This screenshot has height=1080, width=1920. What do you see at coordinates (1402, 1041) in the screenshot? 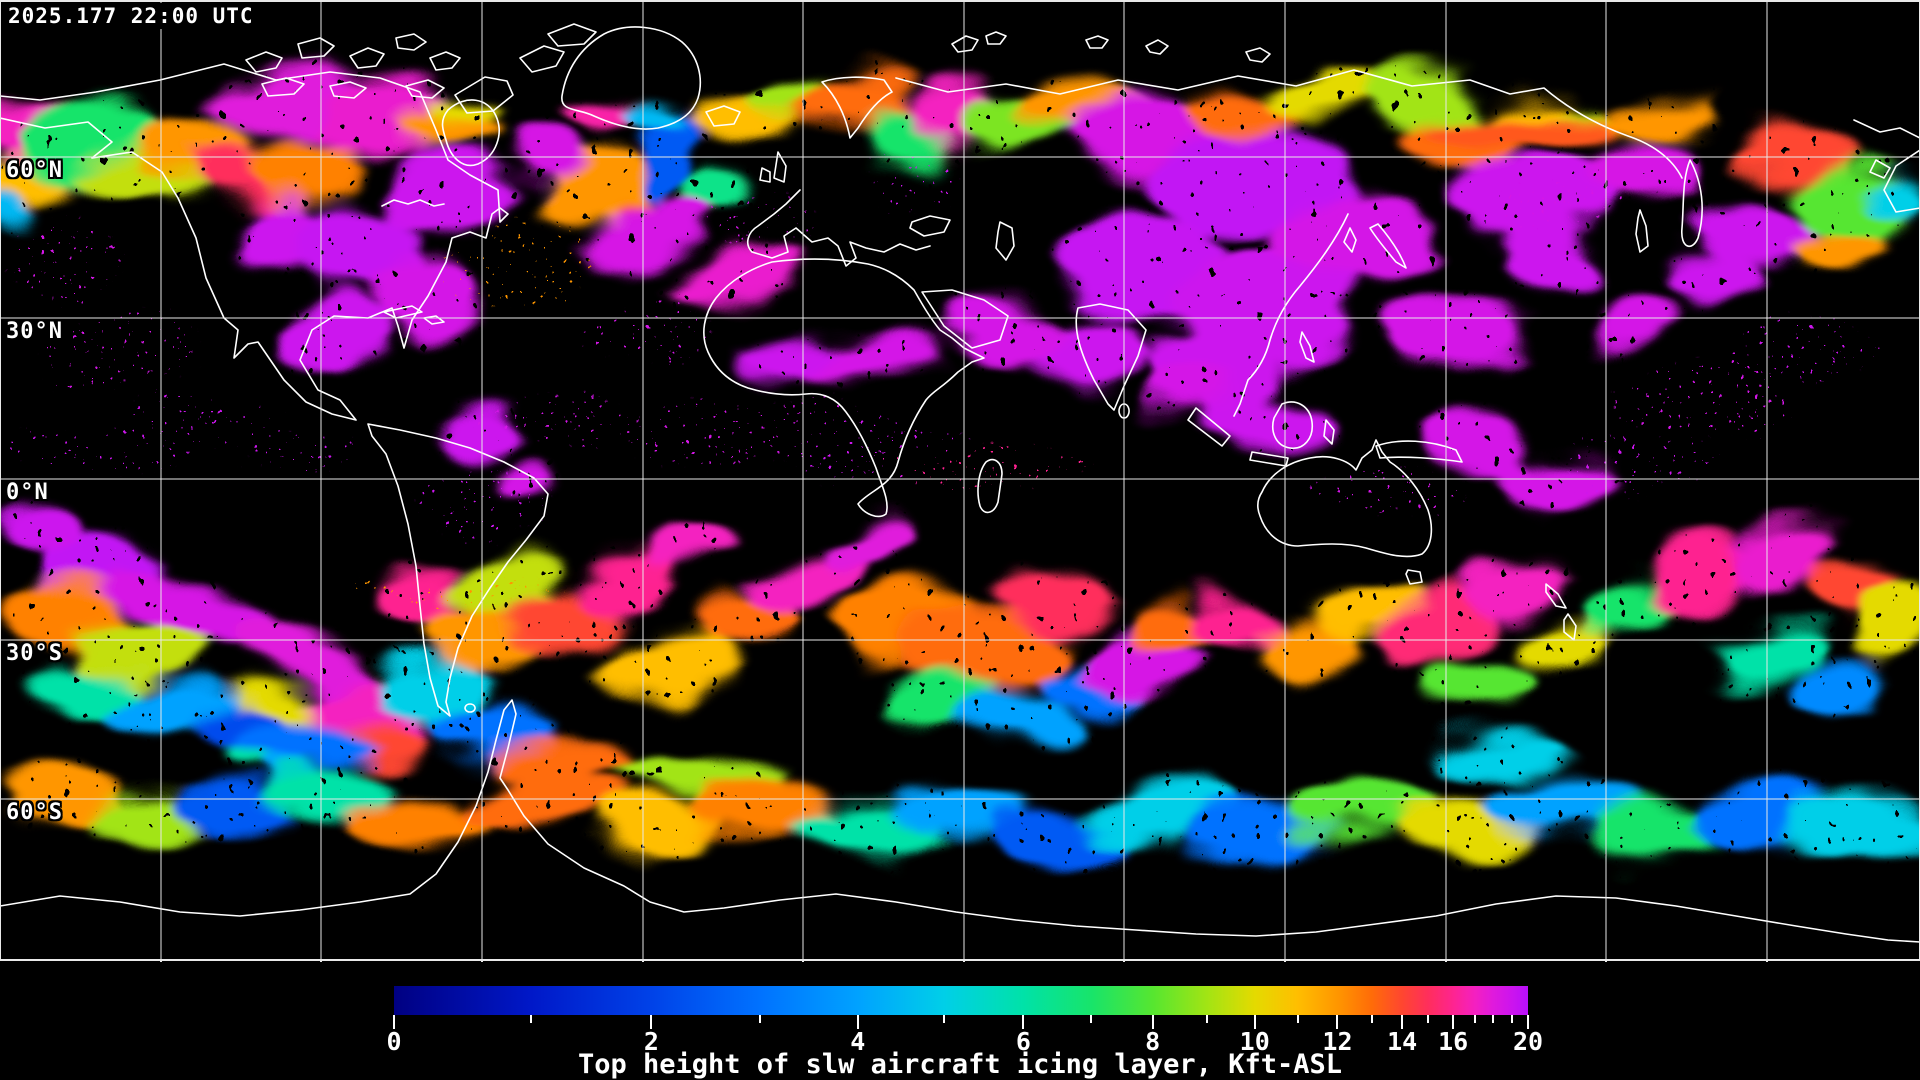
I see `colorbar-tick-label: 14` at bounding box center [1402, 1041].